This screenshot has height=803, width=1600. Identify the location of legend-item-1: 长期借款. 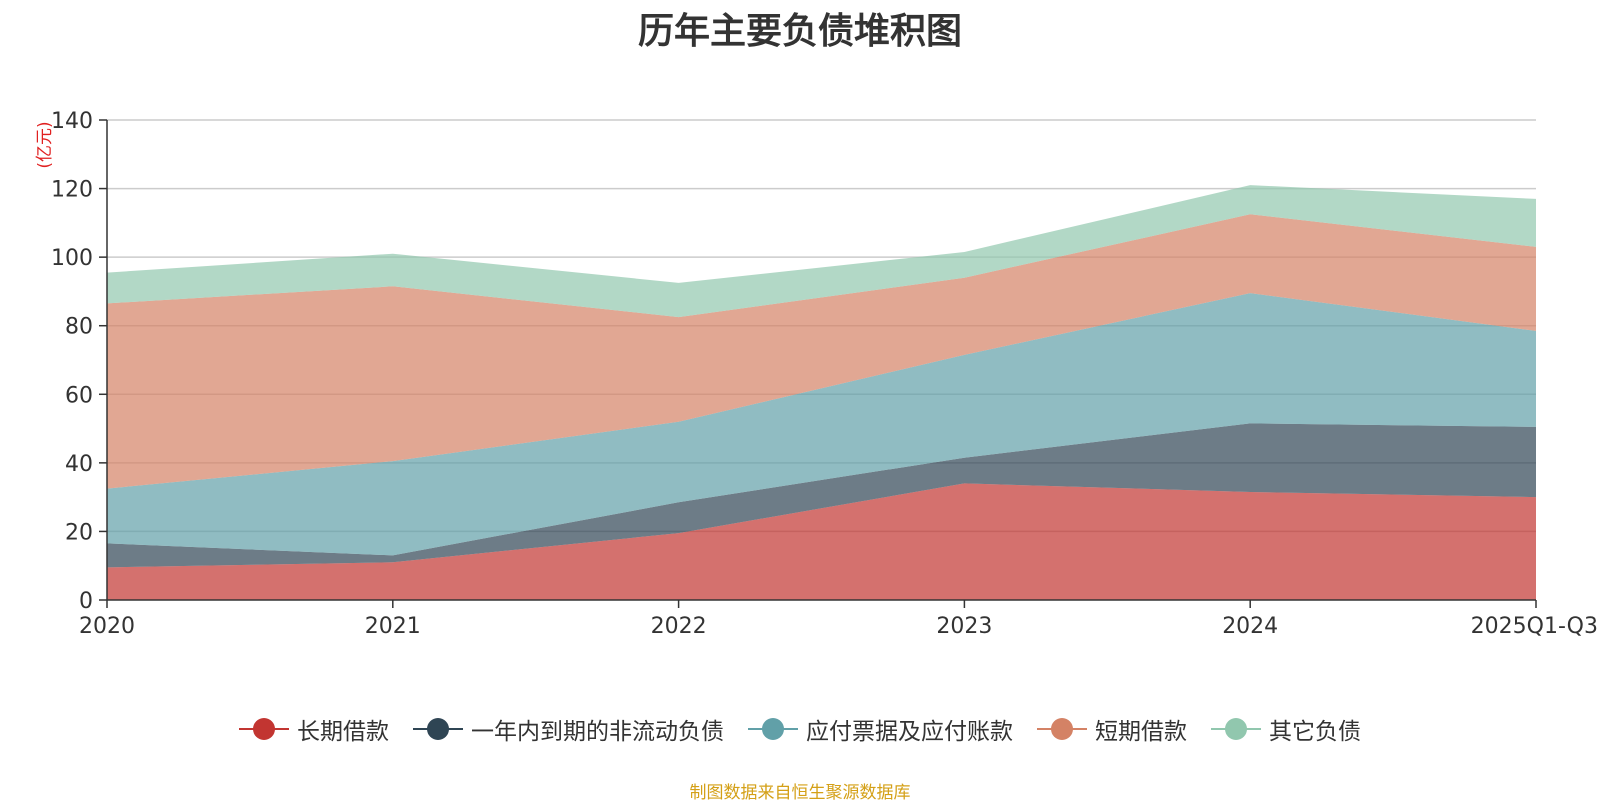
(314, 729).